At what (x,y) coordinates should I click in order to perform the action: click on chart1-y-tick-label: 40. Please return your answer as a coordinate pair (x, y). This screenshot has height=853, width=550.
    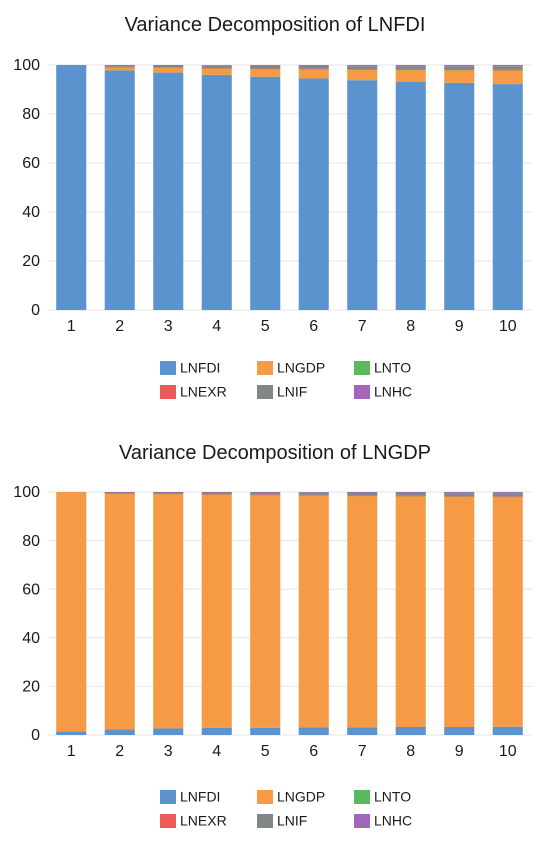
    Looking at the image, I should click on (31, 212).